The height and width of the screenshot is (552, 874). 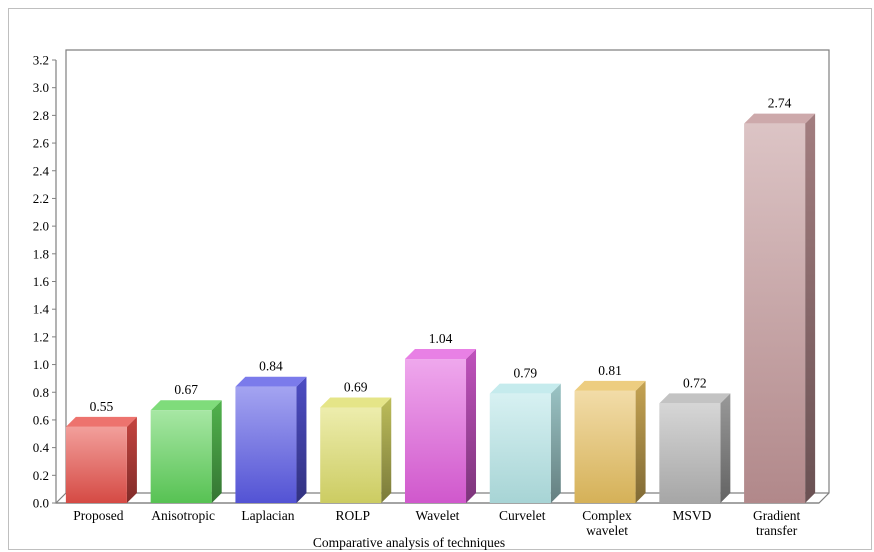 What do you see at coordinates (41, 475) in the screenshot?
I see `y-tick-label: 0.2` at bounding box center [41, 475].